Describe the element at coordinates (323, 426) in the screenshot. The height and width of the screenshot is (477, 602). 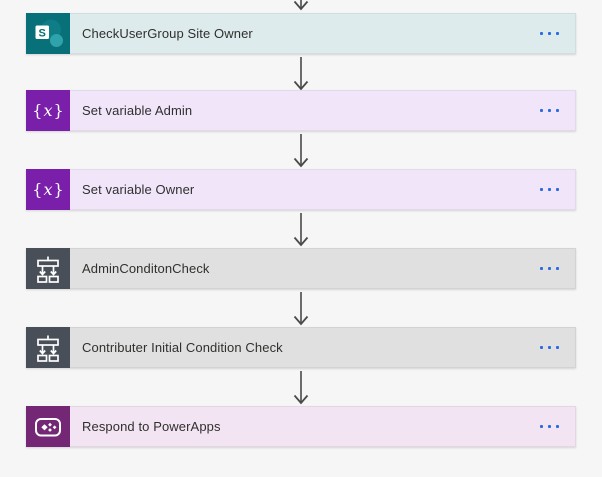
I see `step-header-bar: Respond to PowerApps` at that location.